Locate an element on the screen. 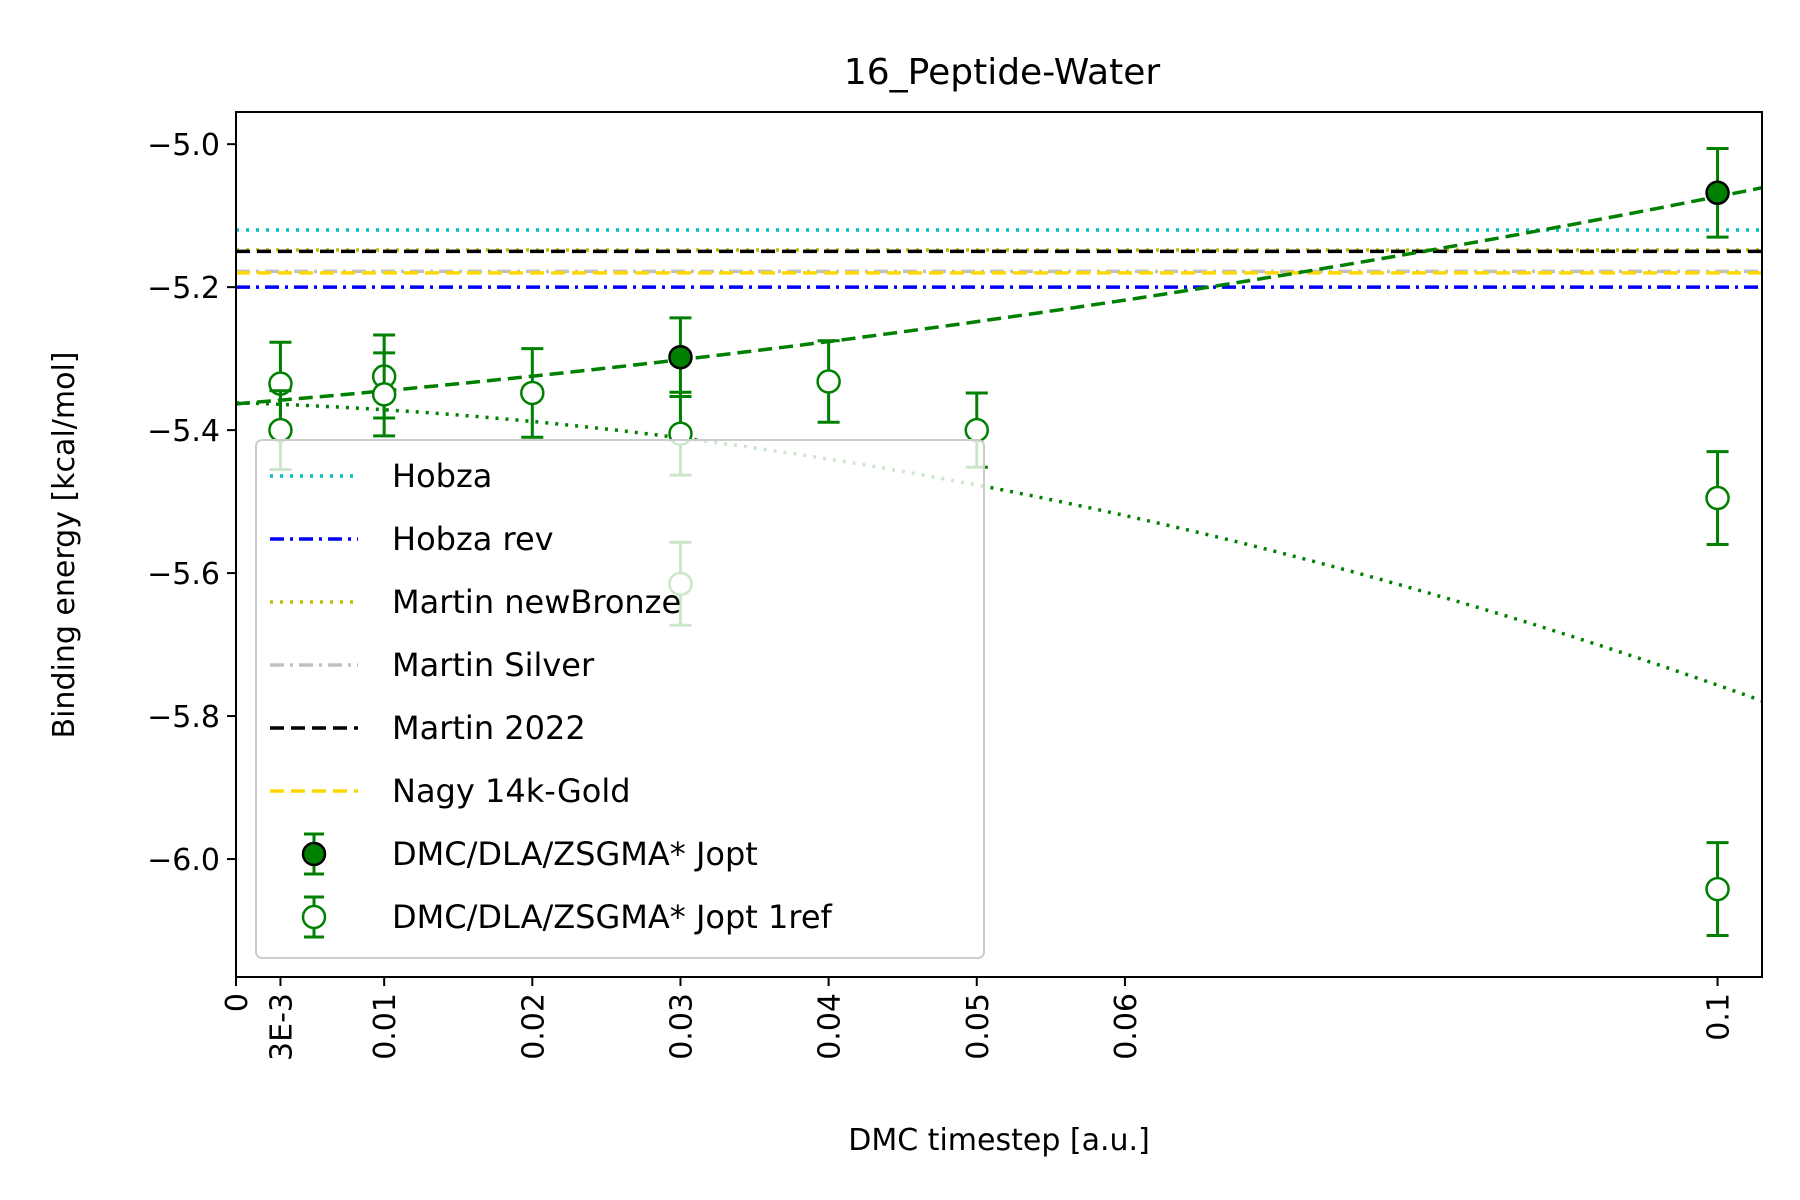  legend-entry: Hobza rev is located at coordinates (412, 539).